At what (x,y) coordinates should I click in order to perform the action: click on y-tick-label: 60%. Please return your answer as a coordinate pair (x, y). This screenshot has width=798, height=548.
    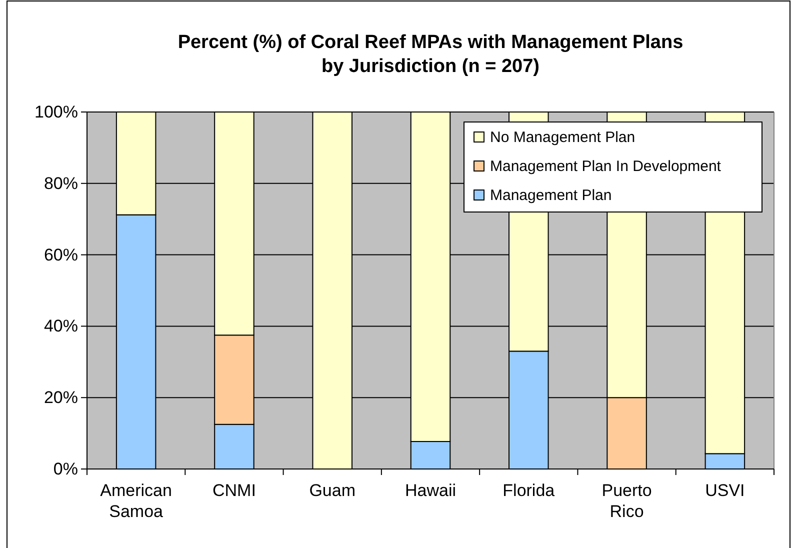
    Looking at the image, I should click on (61, 254).